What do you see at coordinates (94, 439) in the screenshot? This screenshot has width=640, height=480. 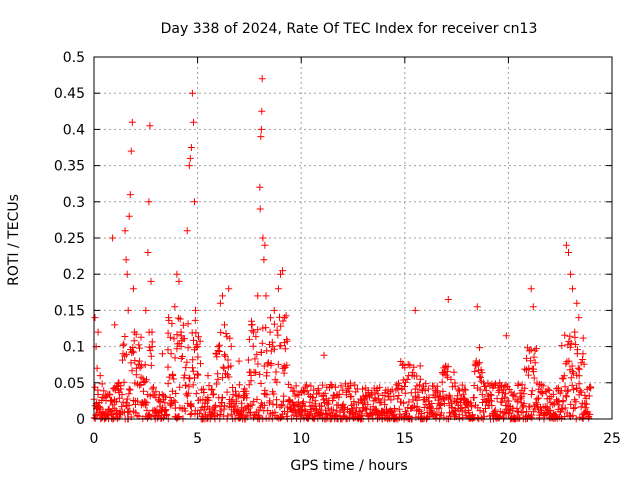 I see `x-tick-label: 0` at bounding box center [94, 439].